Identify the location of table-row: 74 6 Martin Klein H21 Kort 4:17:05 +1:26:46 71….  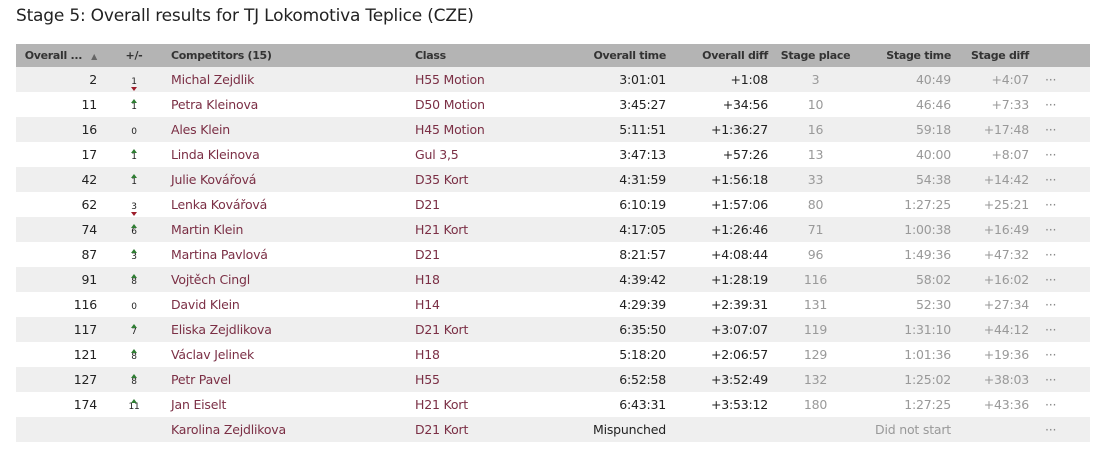
(553, 229).